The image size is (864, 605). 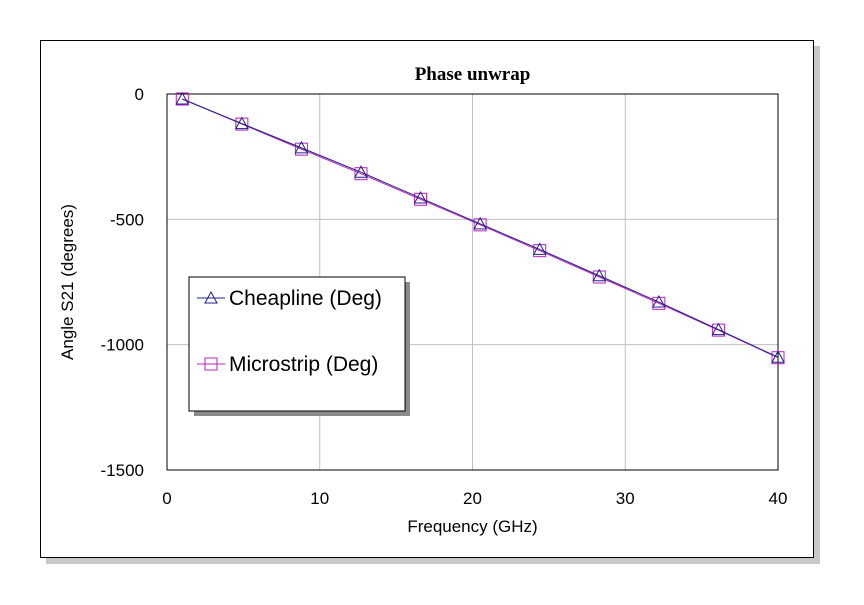 What do you see at coordinates (122, 470) in the screenshot?
I see `y-tick-label: -1500` at bounding box center [122, 470].